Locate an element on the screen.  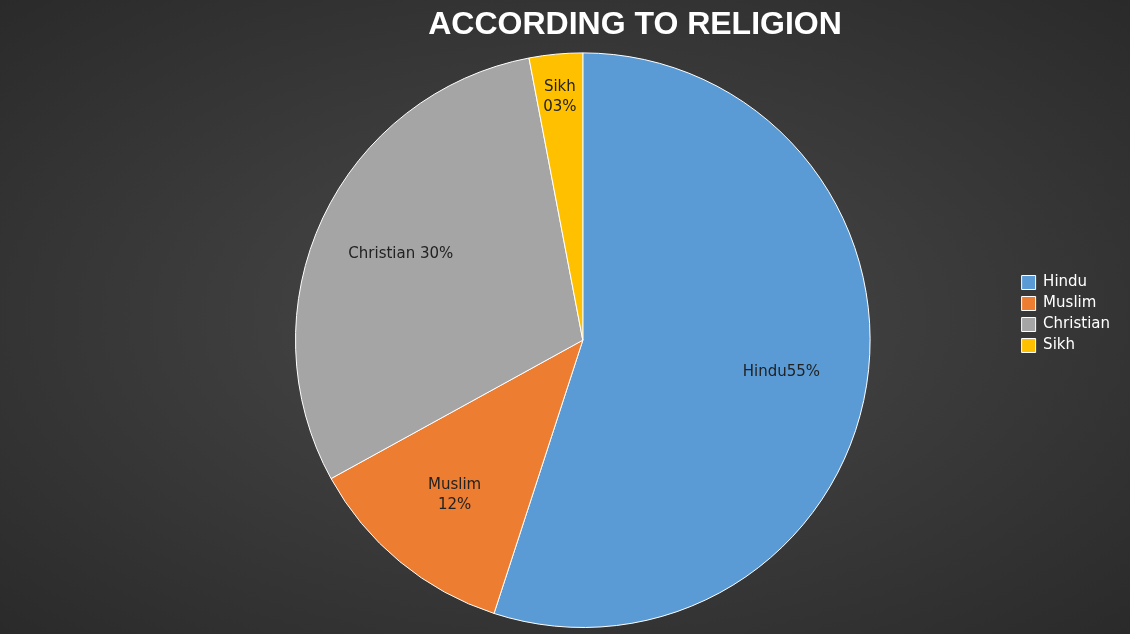
legend-label: Muslim is located at coordinates (1070, 302).